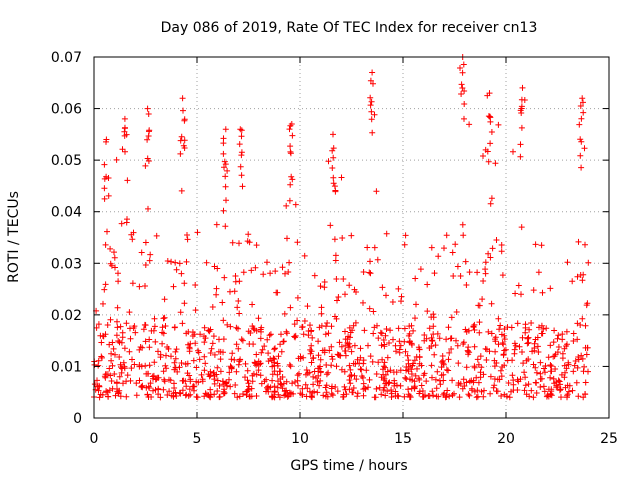  What do you see at coordinates (66, 213) in the screenshot?
I see `y-tick-label: 0.04` at bounding box center [66, 213].